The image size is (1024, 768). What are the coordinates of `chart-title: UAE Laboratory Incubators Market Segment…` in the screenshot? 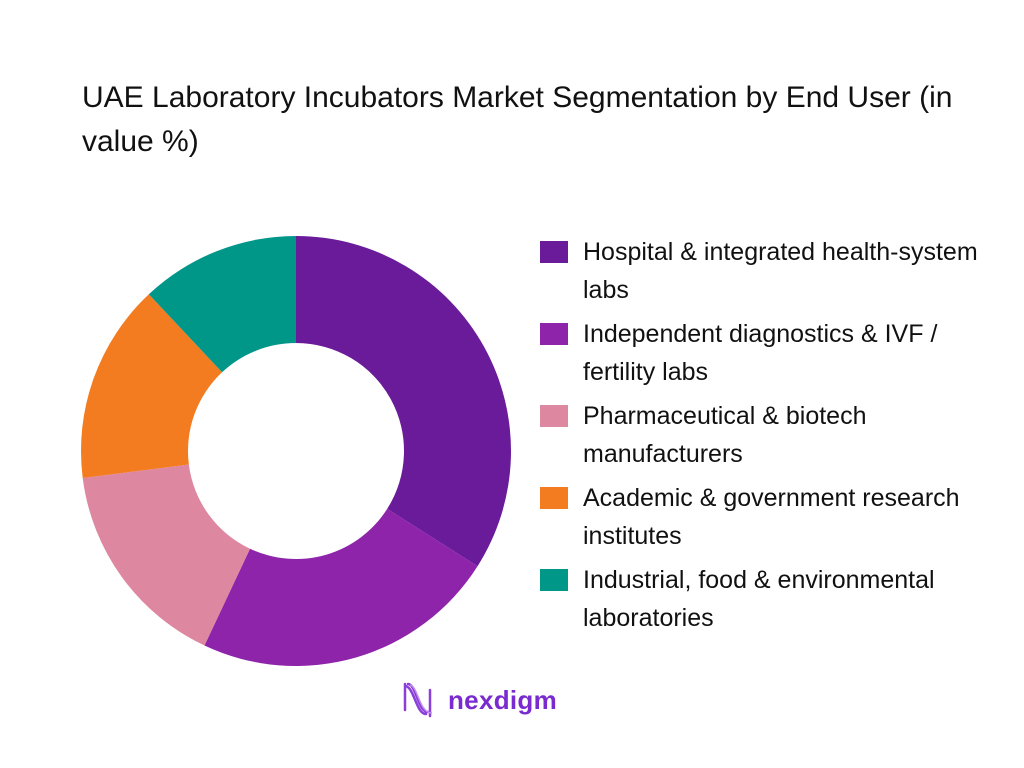 It's located at (517, 119).